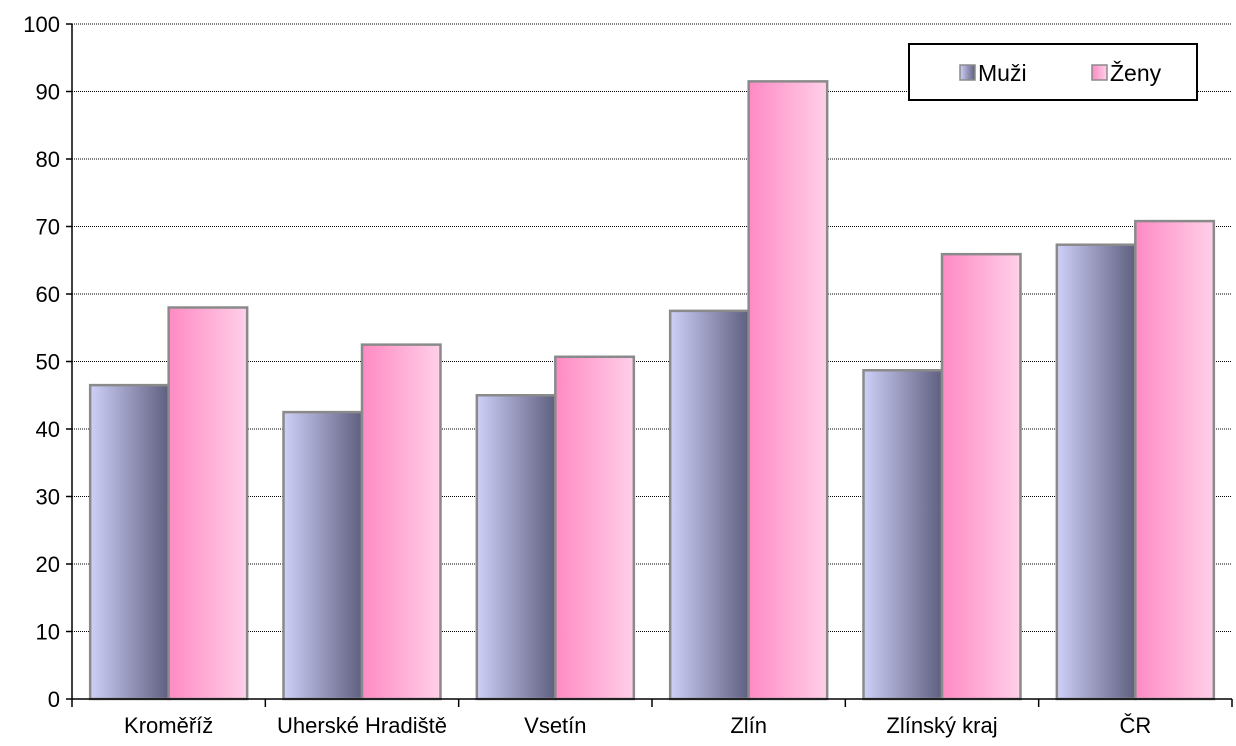 The image size is (1236, 746). What do you see at coordinates (748, 725) in the screenshot?
I see `x-tick-label: Zlín` at bounding box center [748, 725].